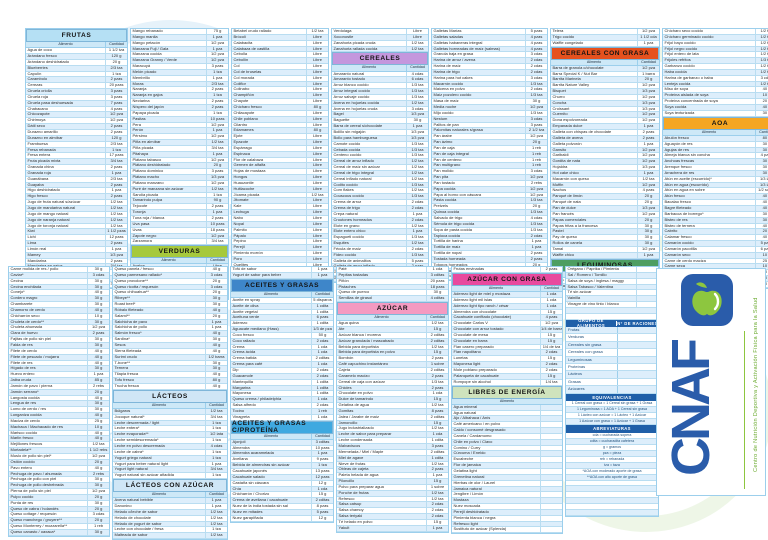 The image size is (768, 540). Describe the element at coordinates (392, 281) in the screenshot. I see `table-row: Piñón 20 pzas` at that location.